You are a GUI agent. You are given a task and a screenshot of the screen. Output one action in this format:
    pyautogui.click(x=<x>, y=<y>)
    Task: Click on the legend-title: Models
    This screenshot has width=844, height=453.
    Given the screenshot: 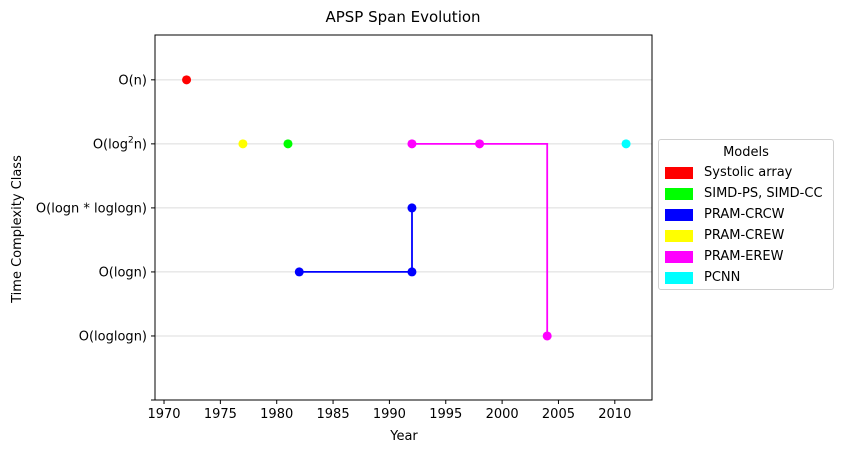 What is the action you would take?
    pyautogui.click(x=746, y=152)
    